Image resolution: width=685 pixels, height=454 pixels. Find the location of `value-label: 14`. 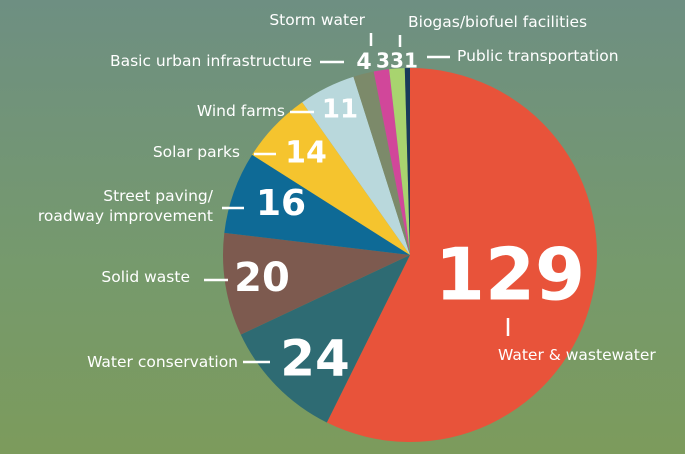

value-label: 14 is located at coordinates (306, 153).